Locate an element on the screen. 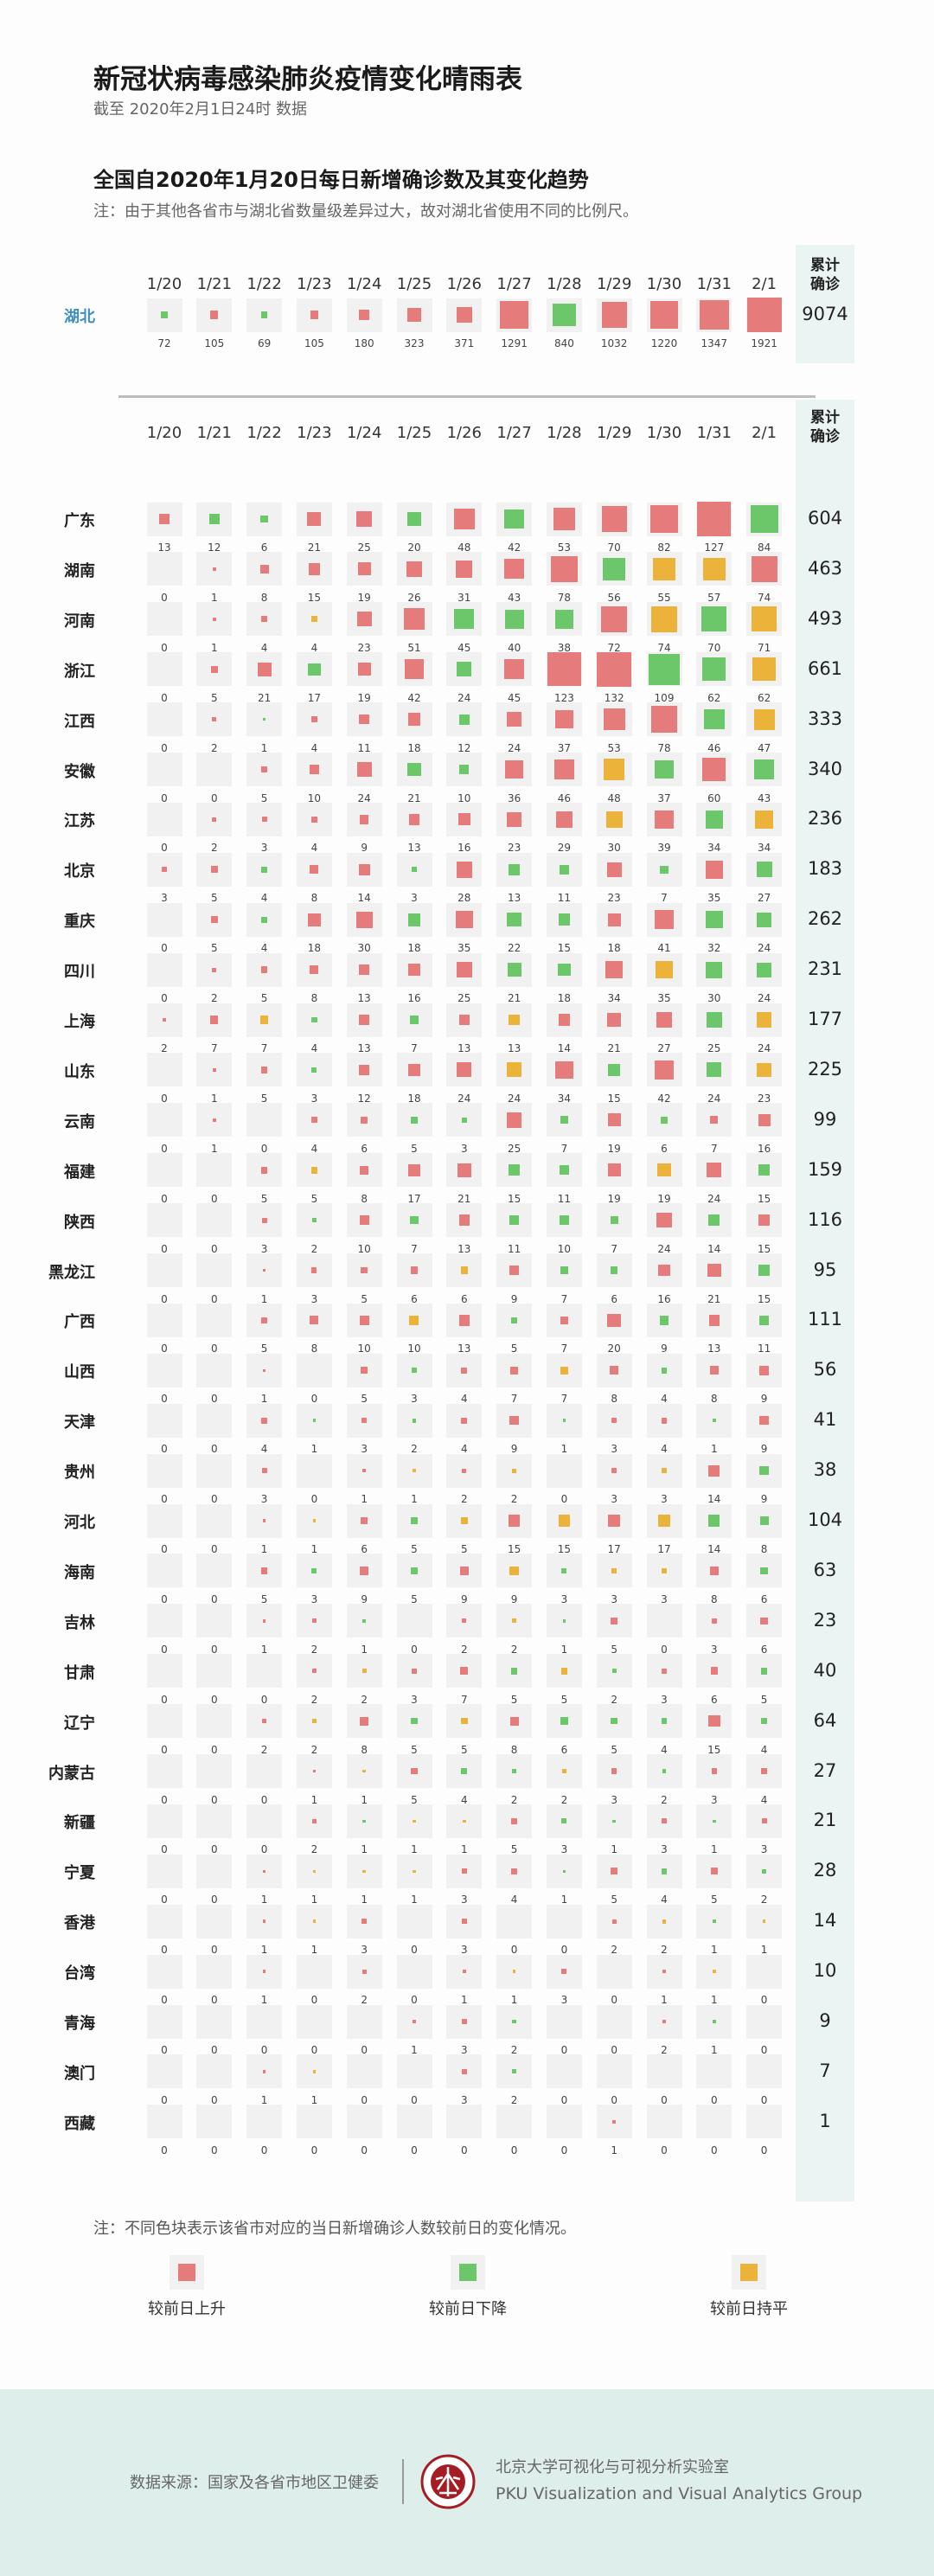 The image size is (934, 2576). province-label: 青海 is located at coordinates (80, 2024).